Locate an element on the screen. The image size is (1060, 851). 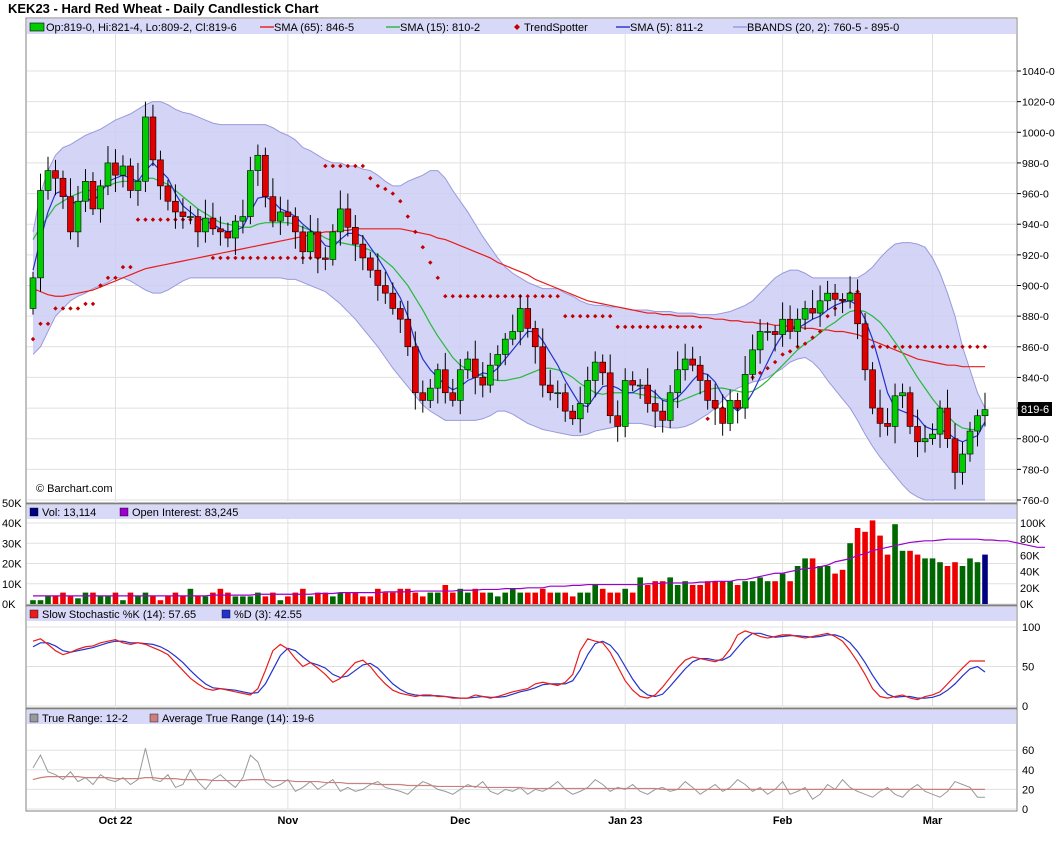
price-tick-label: 980-0 is located at coordinates (1035, 164).